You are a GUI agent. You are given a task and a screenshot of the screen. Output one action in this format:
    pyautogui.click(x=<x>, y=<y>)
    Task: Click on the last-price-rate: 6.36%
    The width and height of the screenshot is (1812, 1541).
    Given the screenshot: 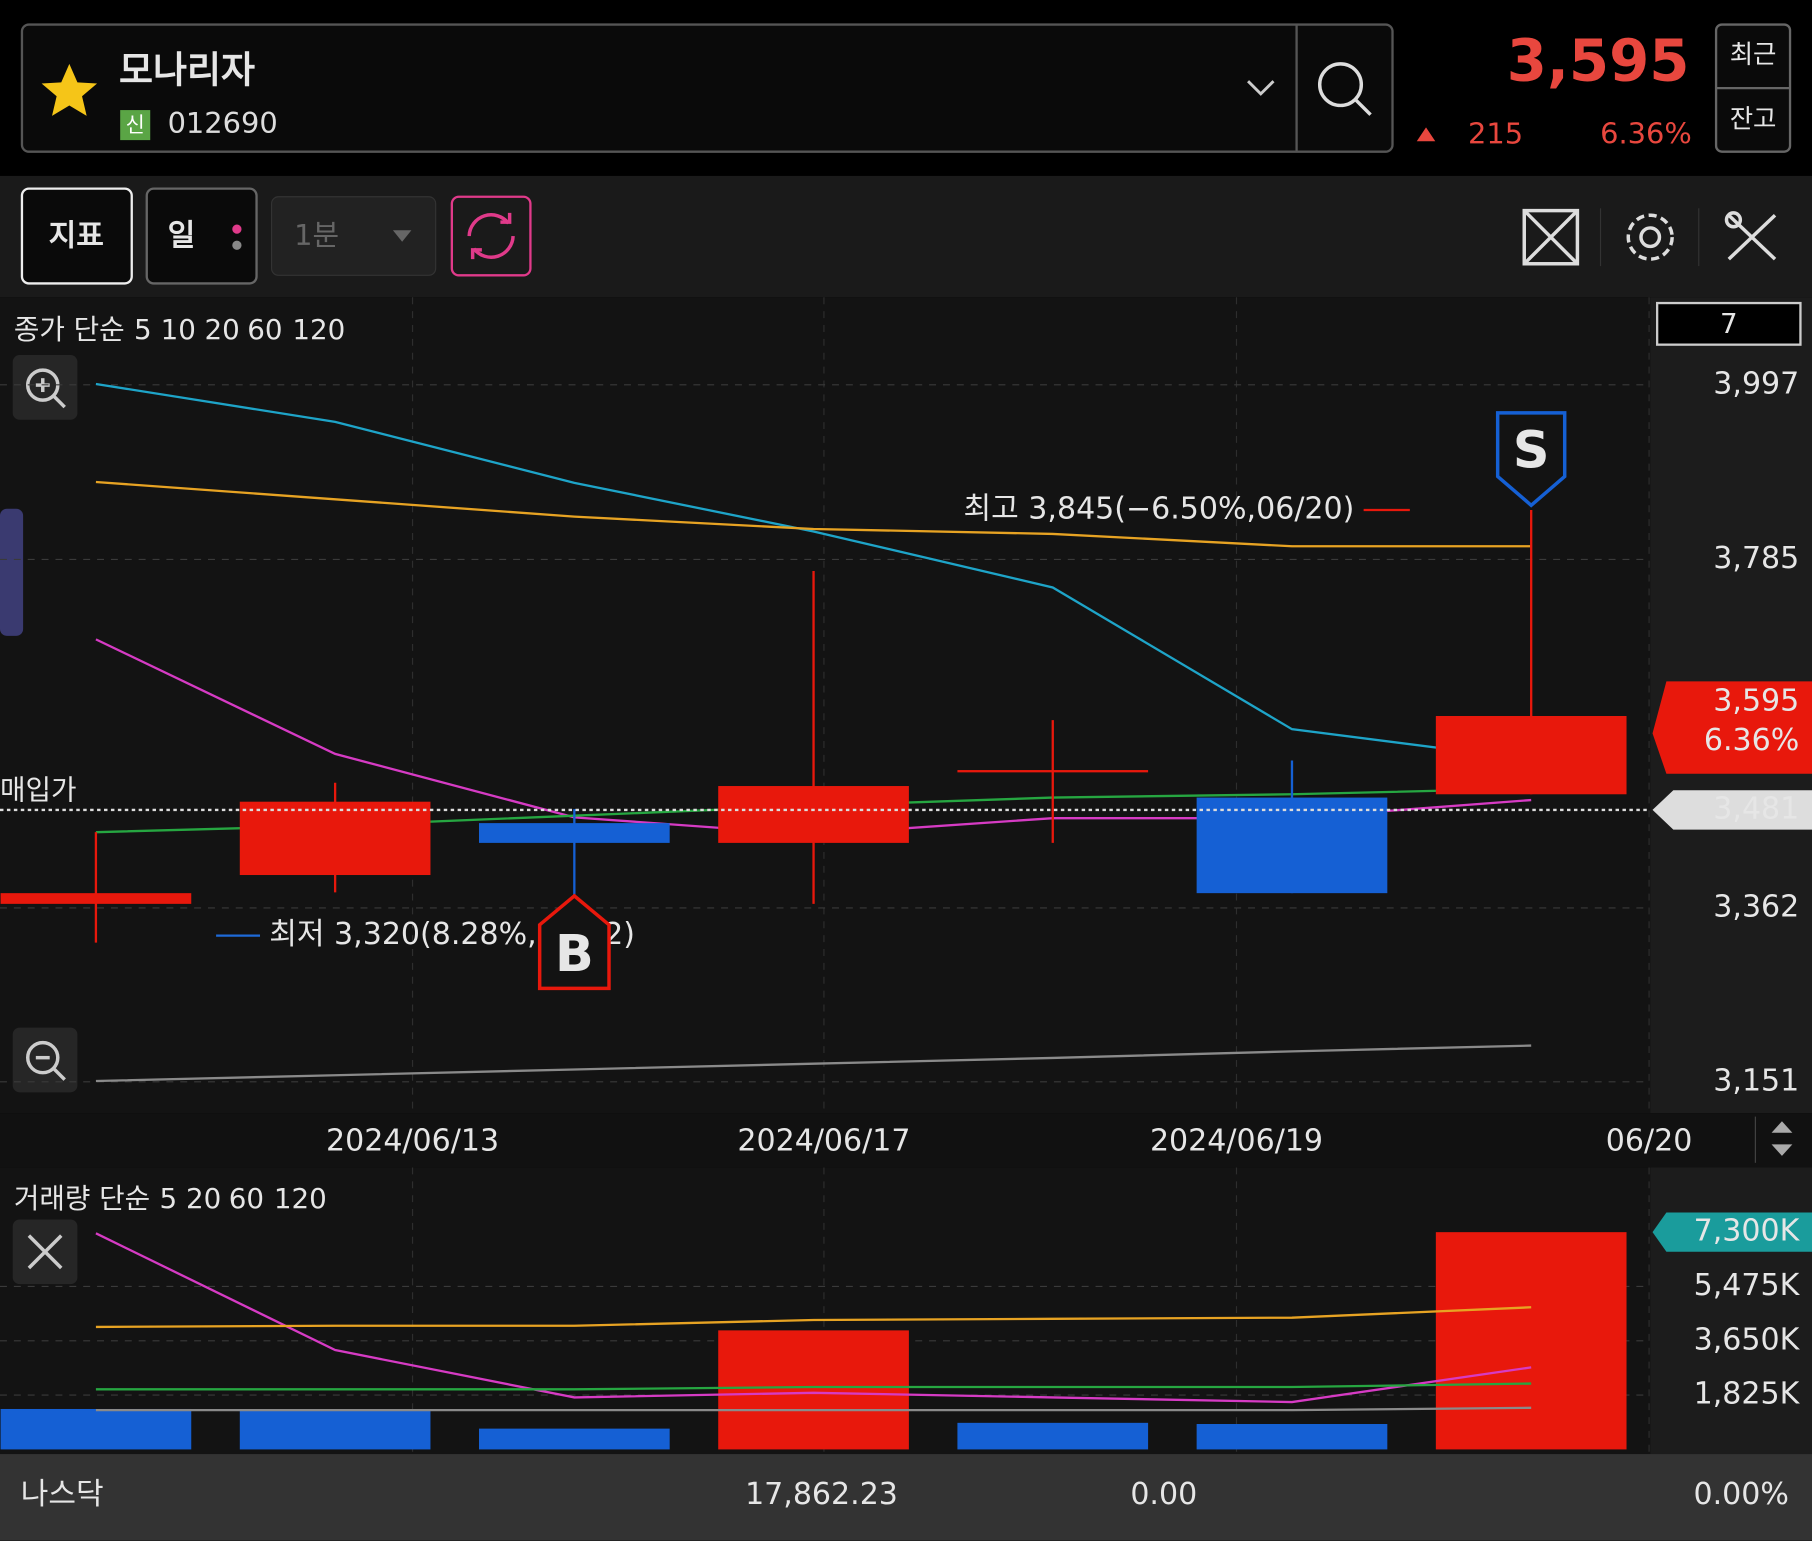 What is the action you would take?
    pyautogui.click(x=1751, y=740)
    